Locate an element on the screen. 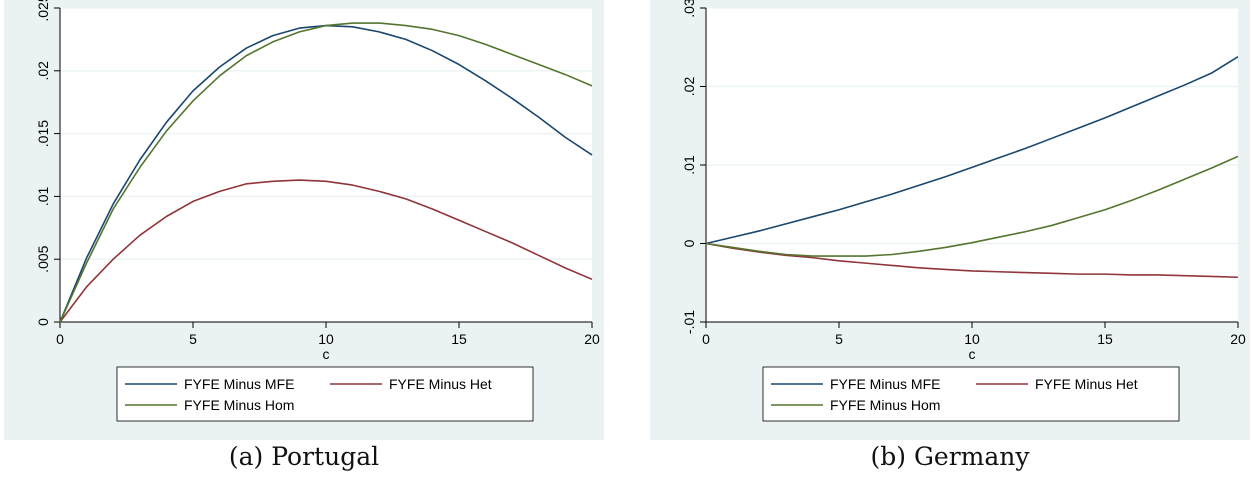  y-tick-label-1: .005 is located at coordinates (43, 258).